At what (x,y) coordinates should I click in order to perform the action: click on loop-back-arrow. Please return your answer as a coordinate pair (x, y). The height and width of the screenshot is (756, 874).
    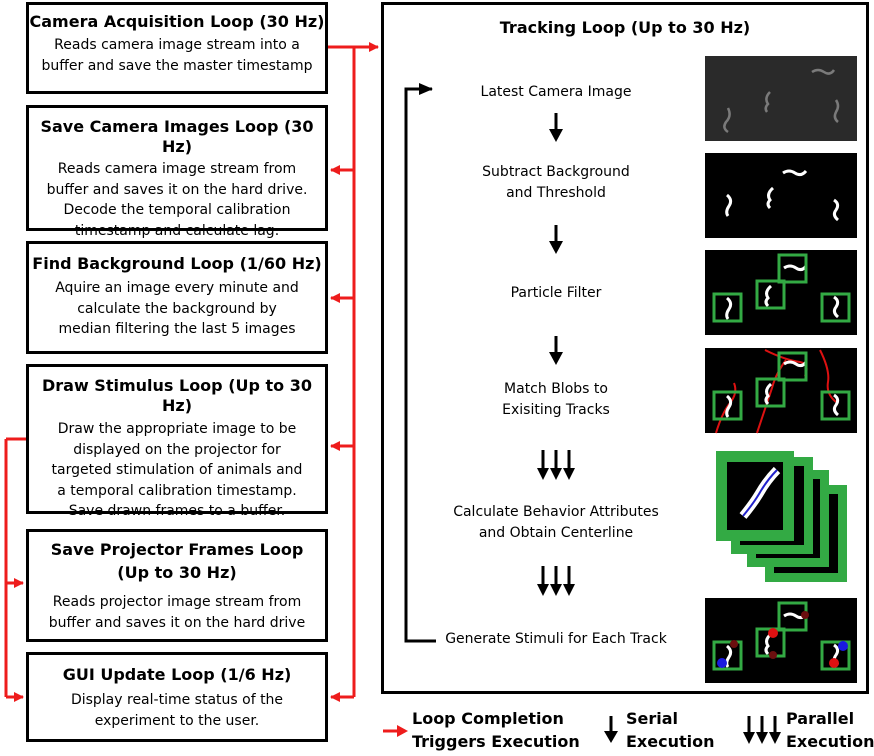
    Looking at the image, I should click on (420, 363).